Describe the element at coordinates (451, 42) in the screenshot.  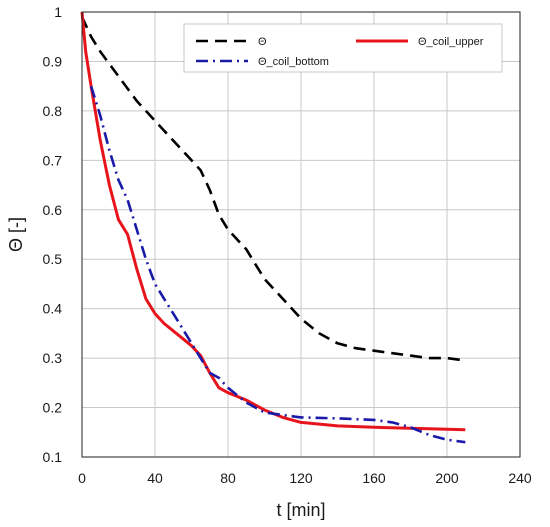
I see `legend-label-1: Θ_coil_upper` at that location.